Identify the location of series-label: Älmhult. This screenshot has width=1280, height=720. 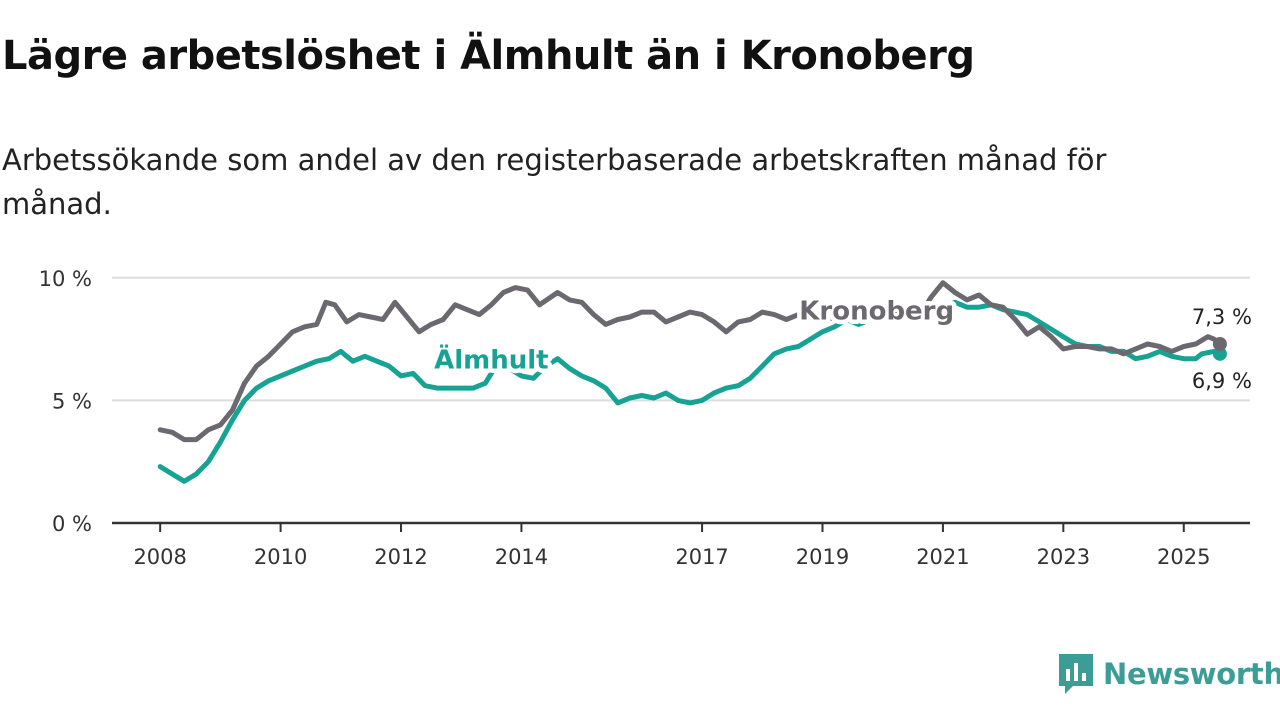
(491, 360).